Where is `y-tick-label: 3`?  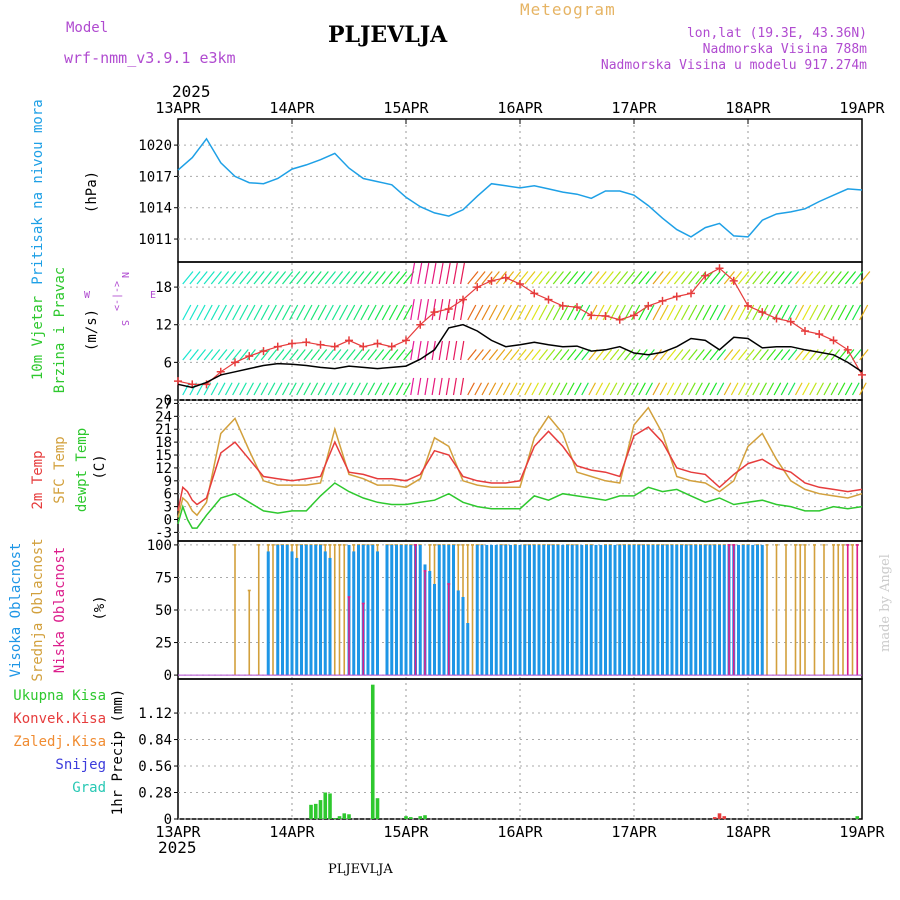 y-tick-label: 3 is located at coordinates (168, 508).